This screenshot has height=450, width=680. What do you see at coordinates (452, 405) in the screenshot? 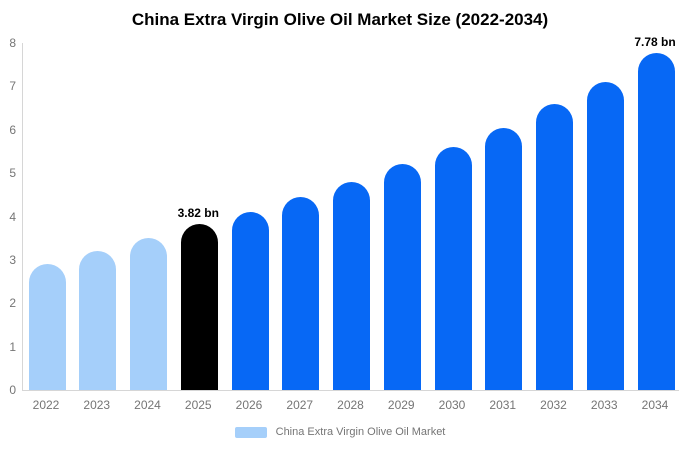
I see `x-tick-2030: 2030` at bounding box center [452, 405].